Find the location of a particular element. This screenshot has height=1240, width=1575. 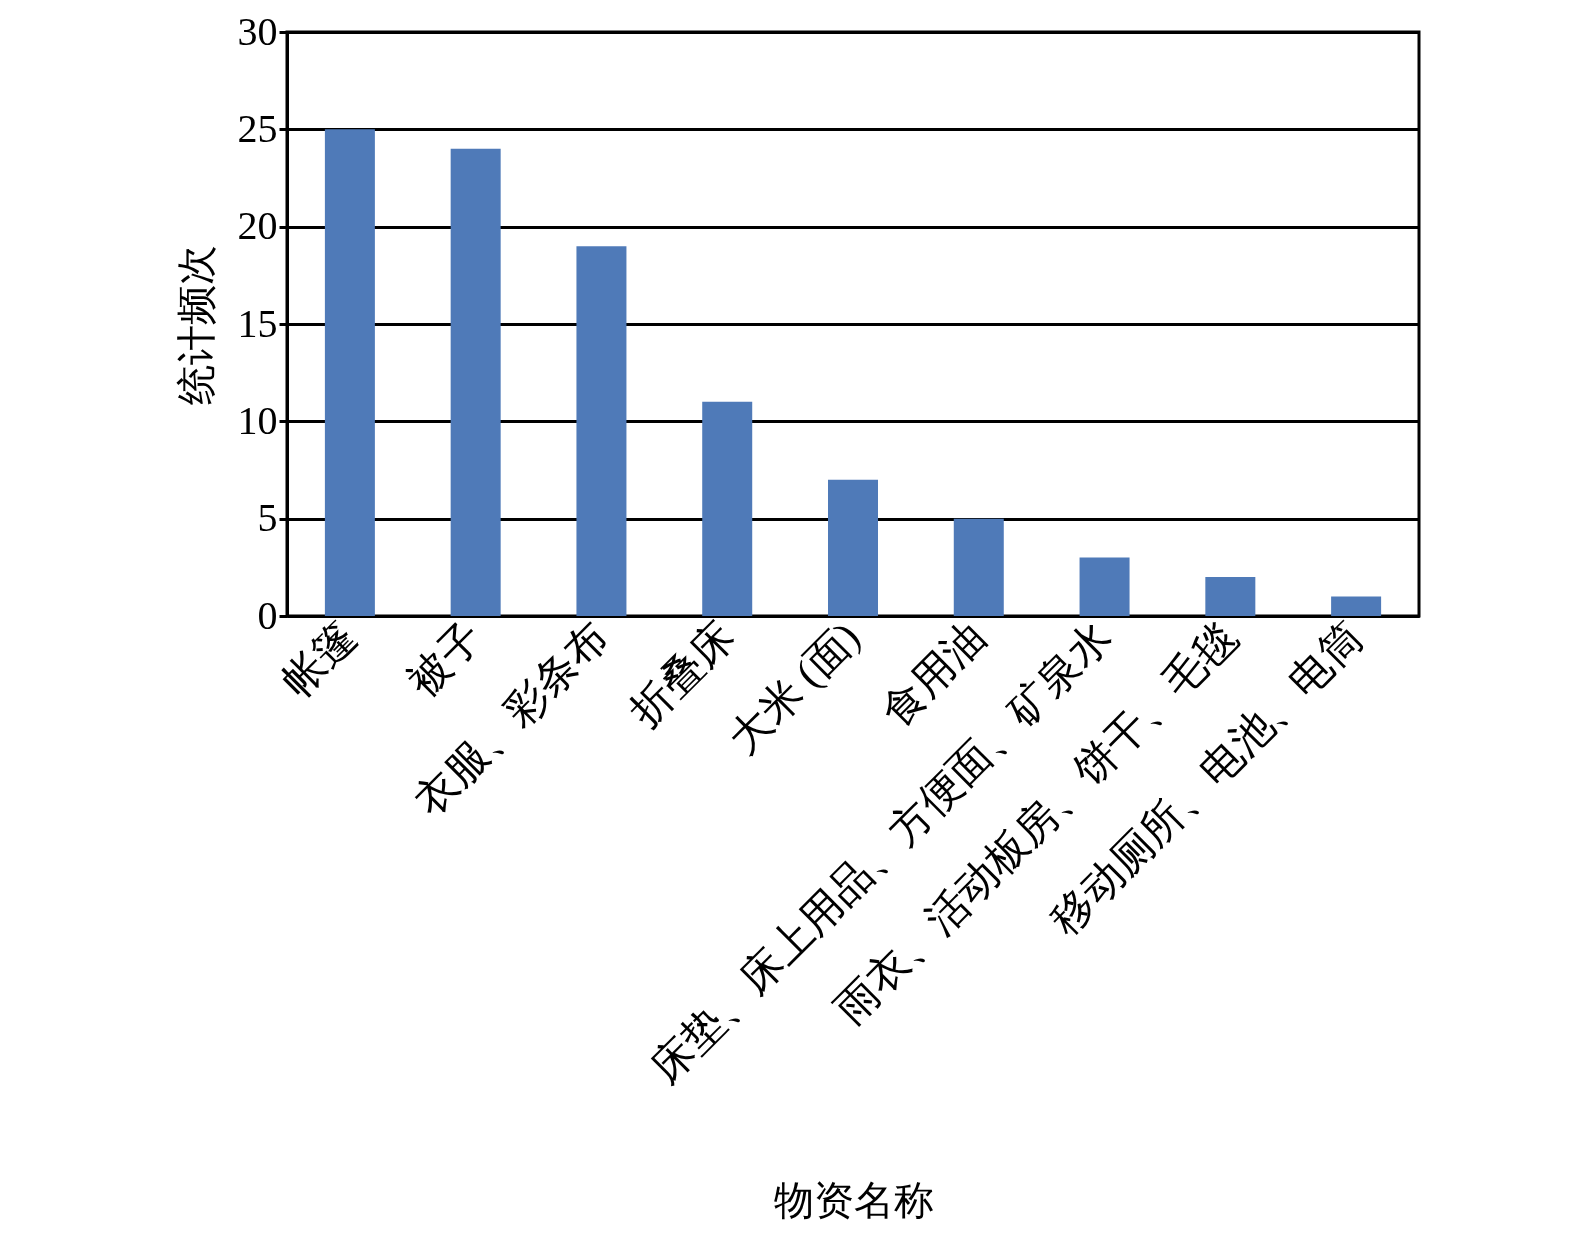

y-tick-label: 5 is located at coordinates (267, 518).